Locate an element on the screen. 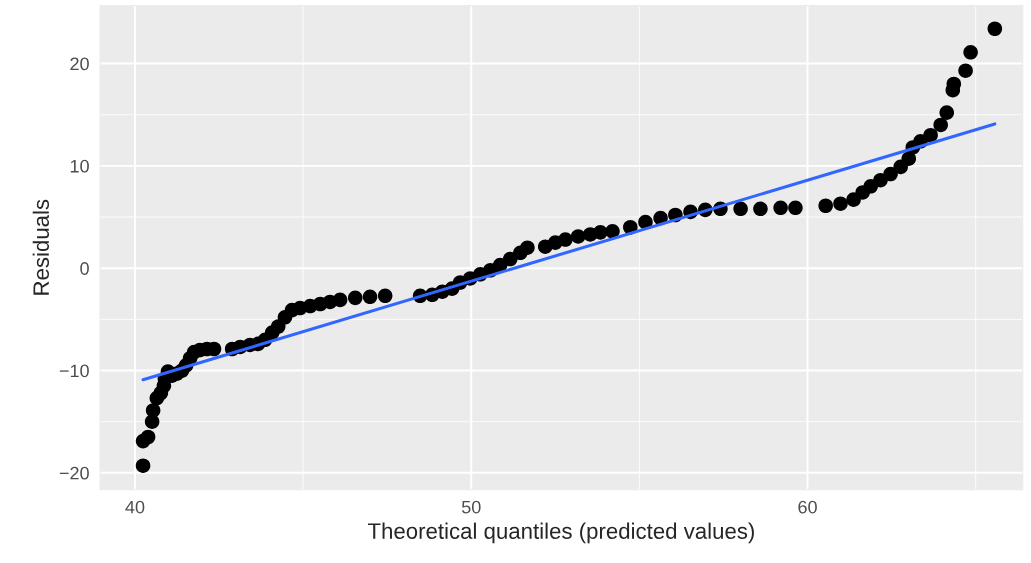 The image size is (1031, 563). y-tick-label: 10 is located at coordinates (79, 166).